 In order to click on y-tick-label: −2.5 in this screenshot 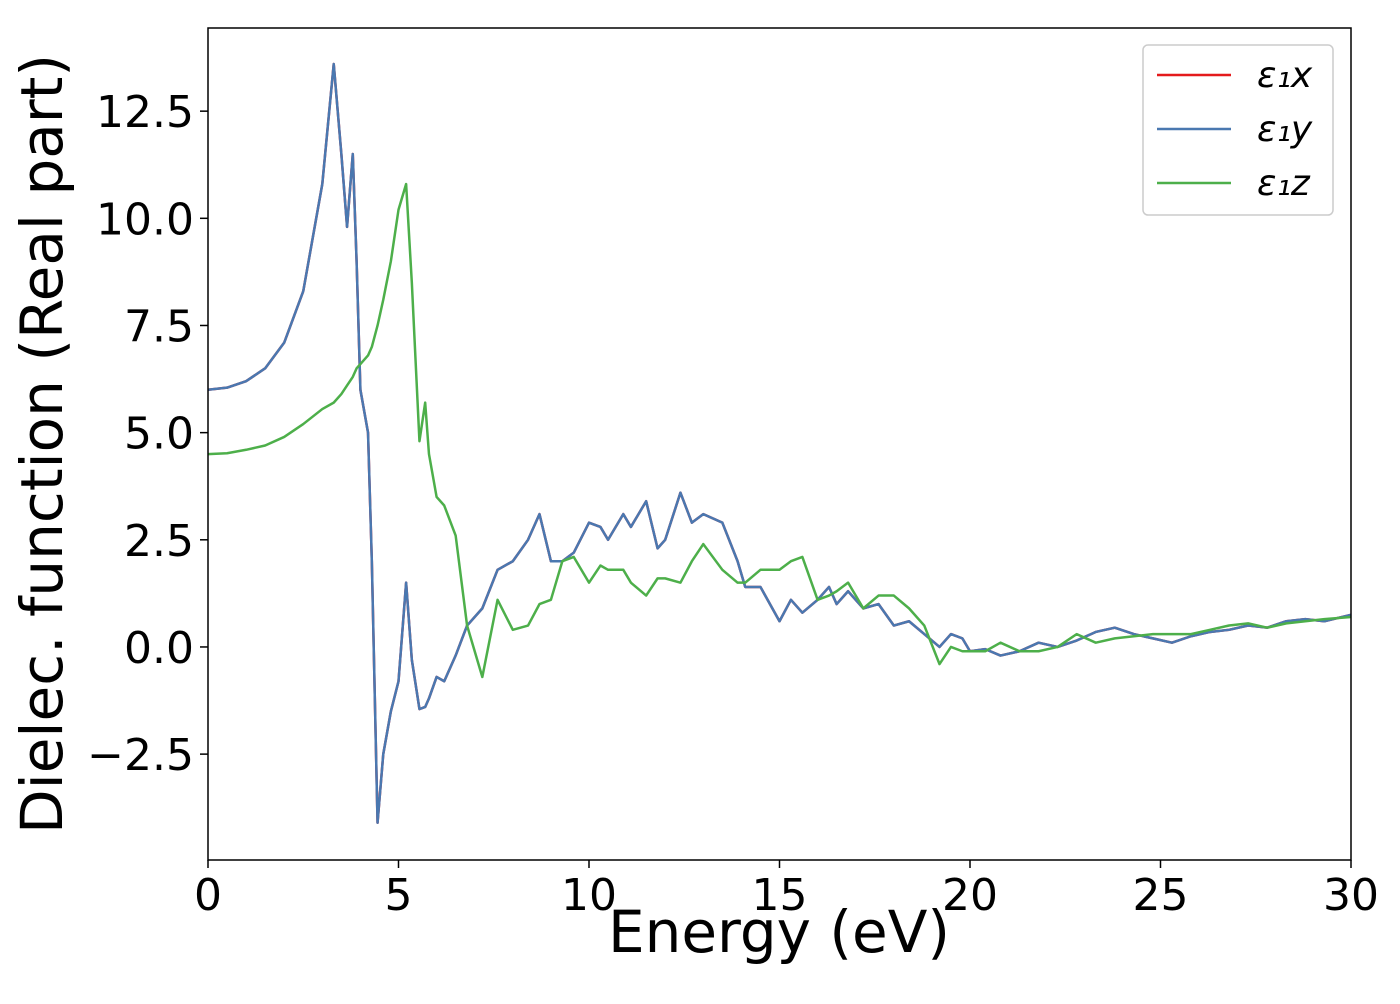, I will do `click(140, 755)`.